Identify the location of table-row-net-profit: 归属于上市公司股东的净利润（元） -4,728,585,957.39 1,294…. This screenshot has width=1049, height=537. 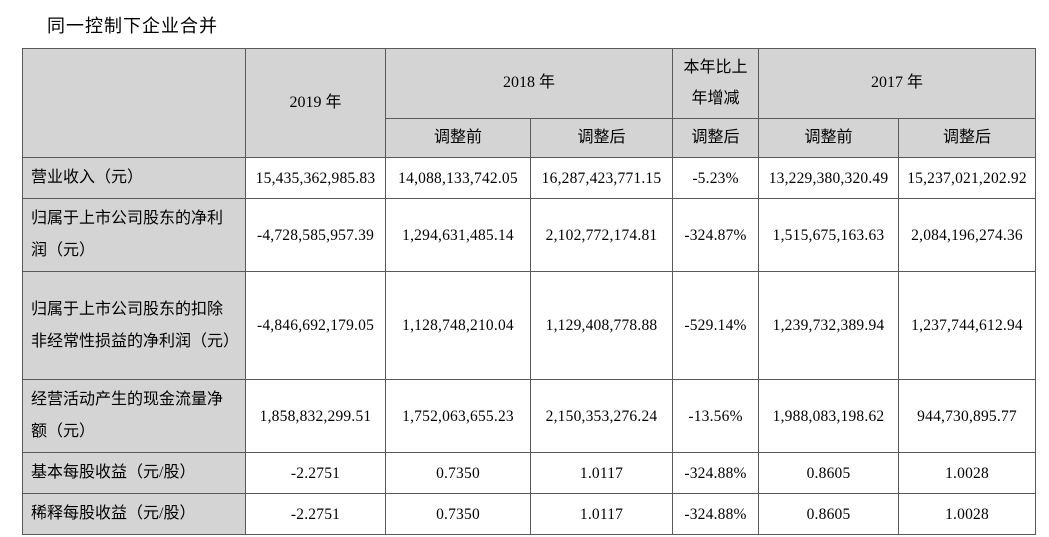
(529, 235).